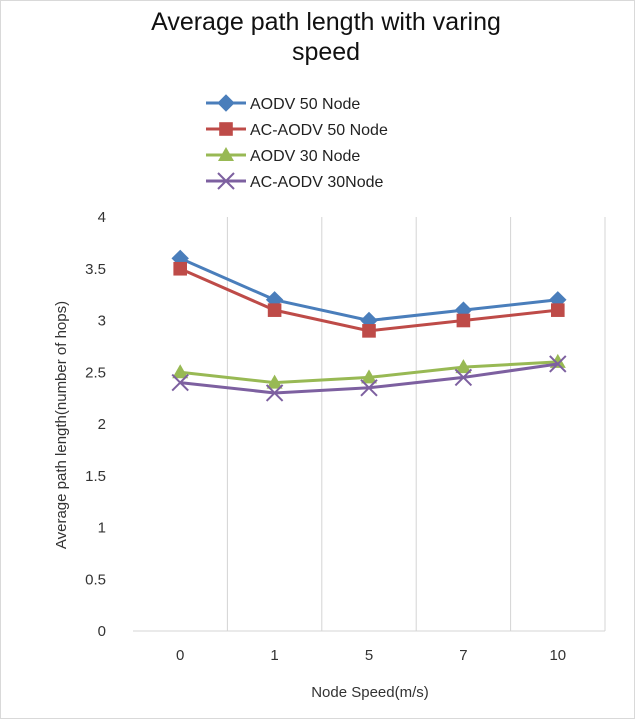 The height and width of the screenshot is (719, 635). What do you see at coordinates (102, 631) in the screenshot?
I see `y-tick-label: 0` at bounding box center [102, 631].